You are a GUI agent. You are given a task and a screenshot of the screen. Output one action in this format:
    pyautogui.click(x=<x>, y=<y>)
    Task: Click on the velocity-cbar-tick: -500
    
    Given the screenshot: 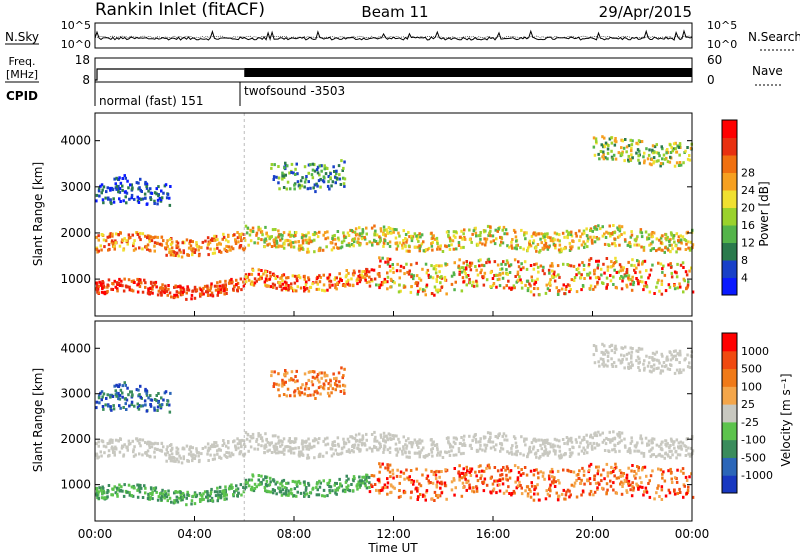 What is the action you would take?
    pyautogui.click(x=753, y=457)
    